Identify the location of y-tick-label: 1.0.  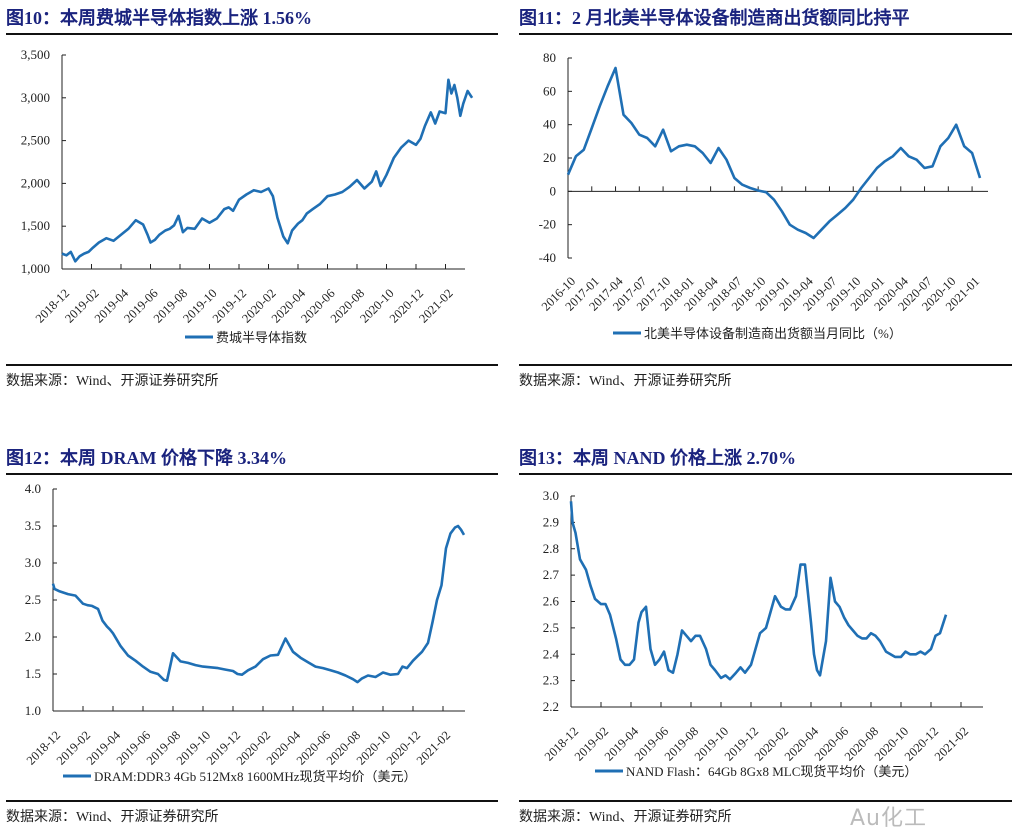
(33, 710).